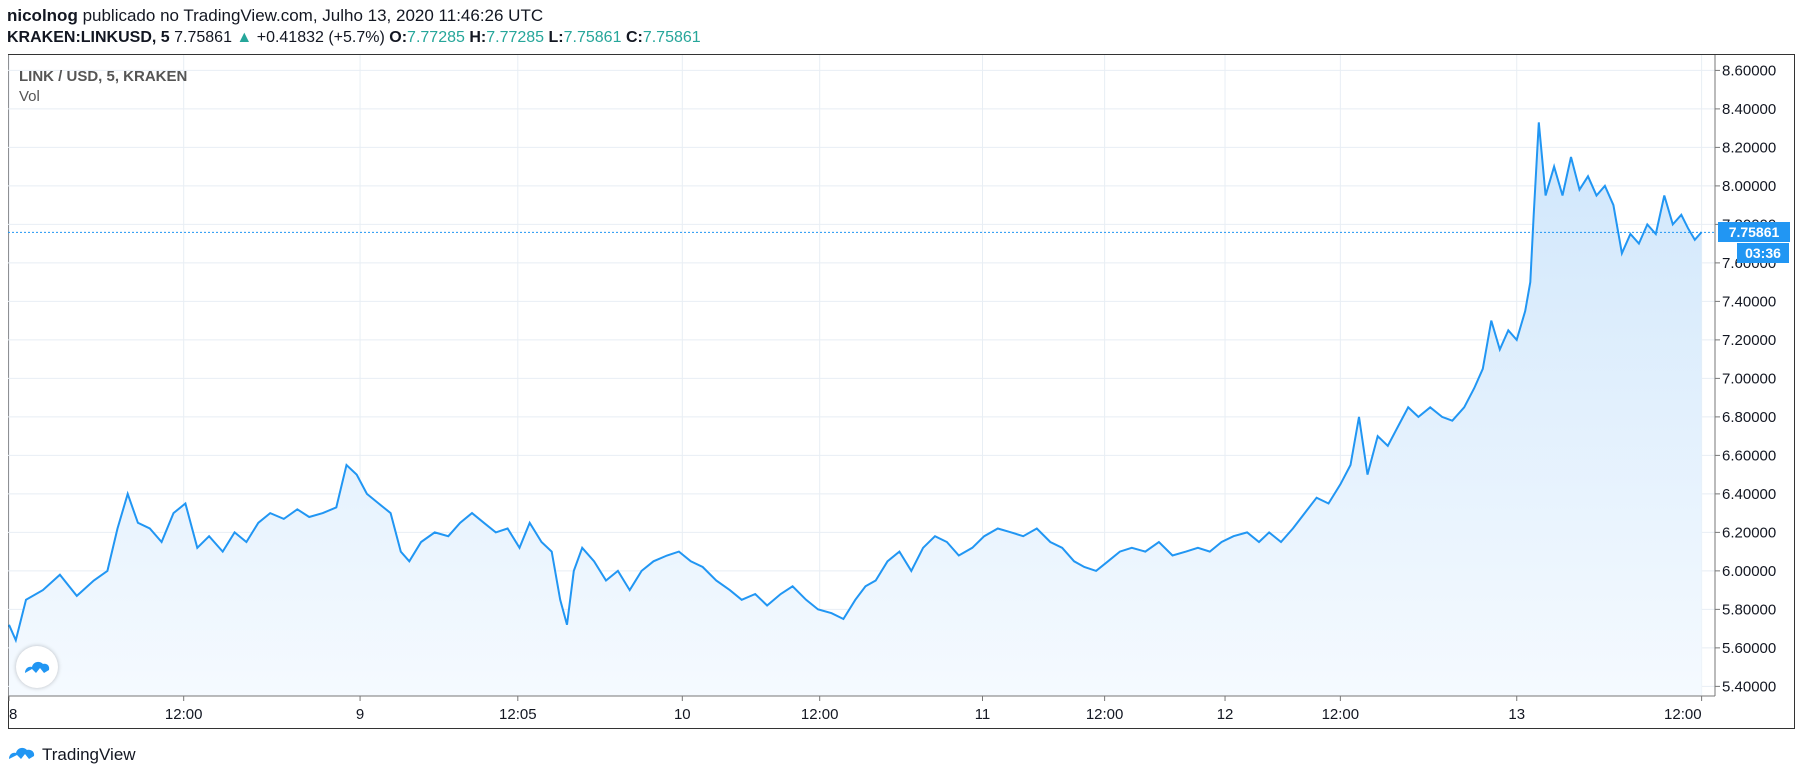 Image resolution: width=1805 pixels, height=778 pixels. I want to click on price-axis-label: 7.00000, so click(1749, 378).